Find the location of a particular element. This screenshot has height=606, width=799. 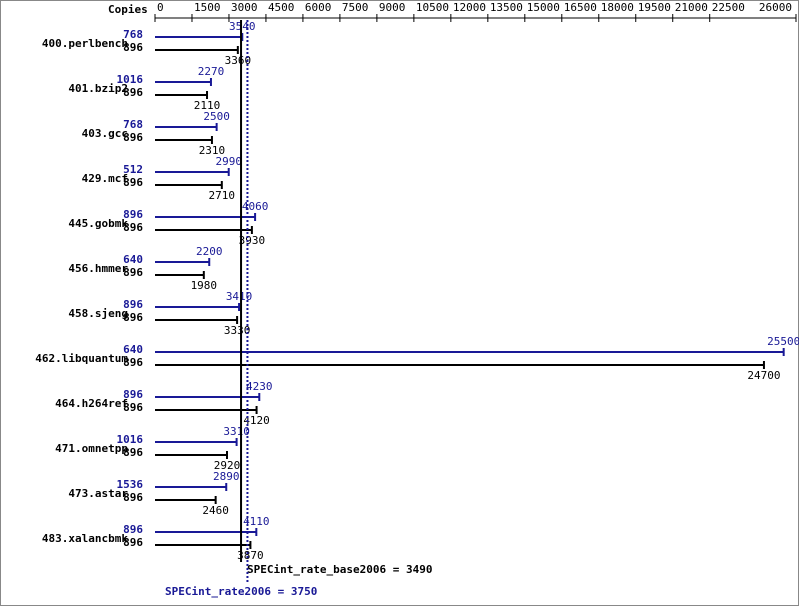

value-label: 2200 is located at coordinates (209, 251).